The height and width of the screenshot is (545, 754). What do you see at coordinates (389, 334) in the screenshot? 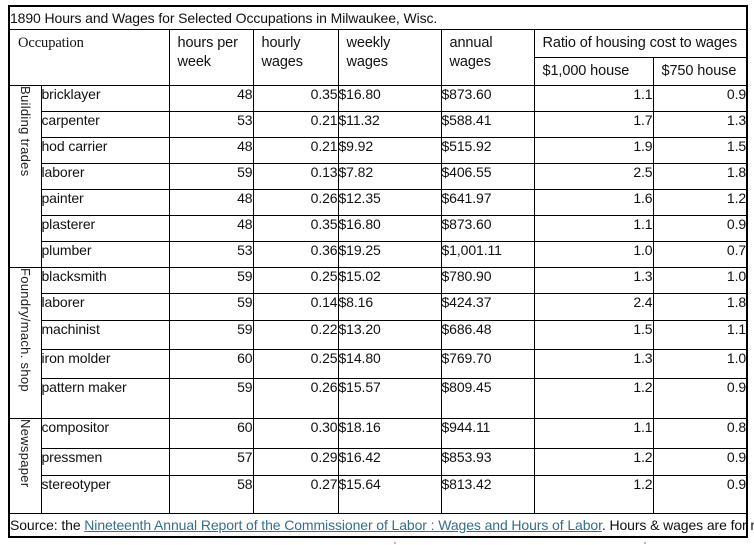
I see `weekly-wage-cell: $13.20` at bounding box center [389, 334].